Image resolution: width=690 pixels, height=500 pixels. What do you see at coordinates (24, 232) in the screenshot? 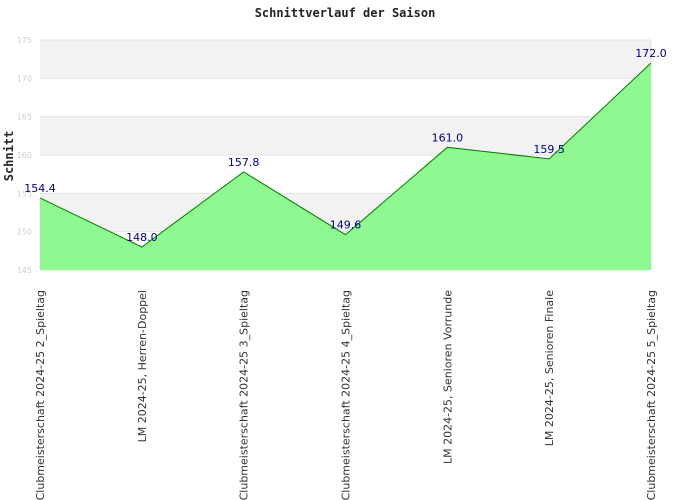
I see `y-tick-label: 150` at bounding box center [24, 232].